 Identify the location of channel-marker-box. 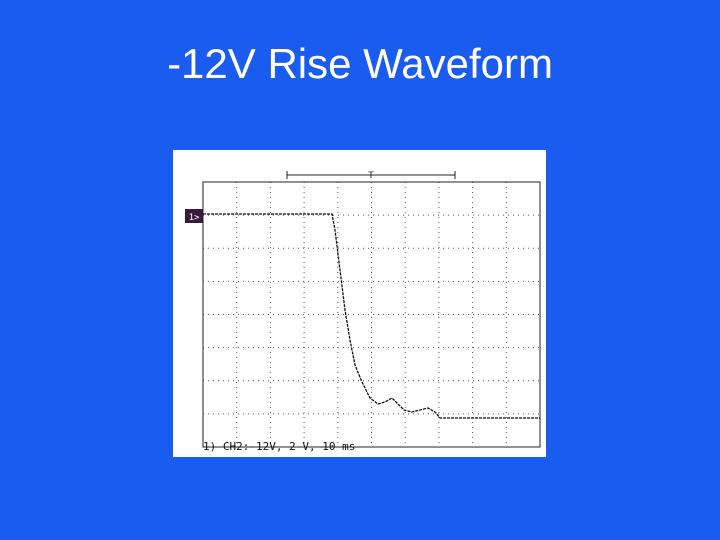
(194, 216).